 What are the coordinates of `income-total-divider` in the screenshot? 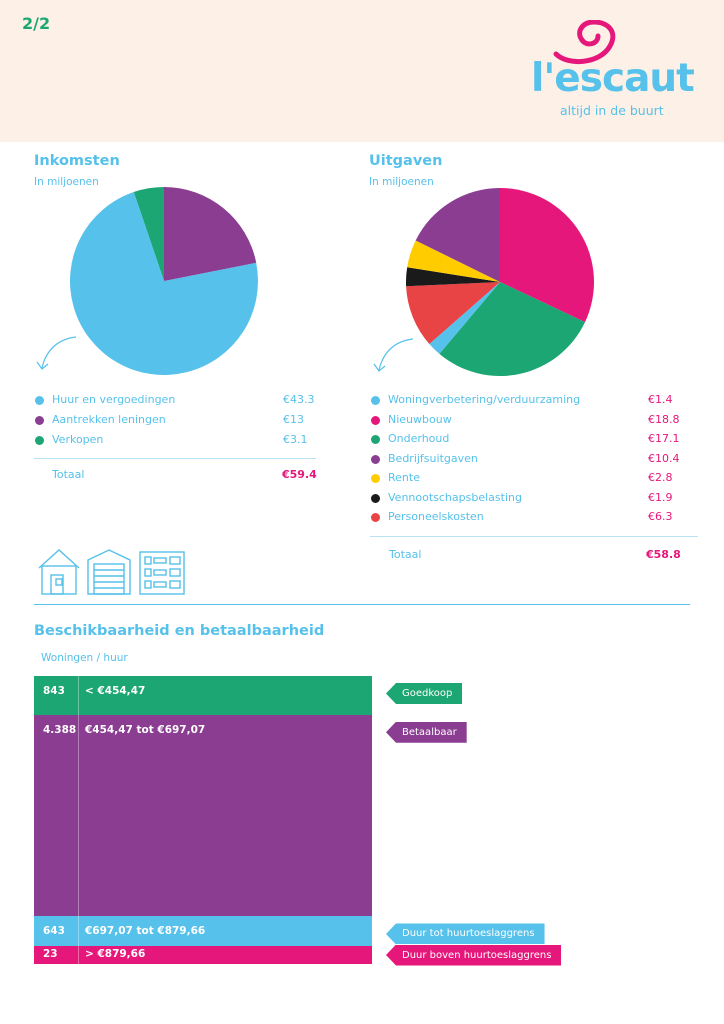 It's located at (175, 458).